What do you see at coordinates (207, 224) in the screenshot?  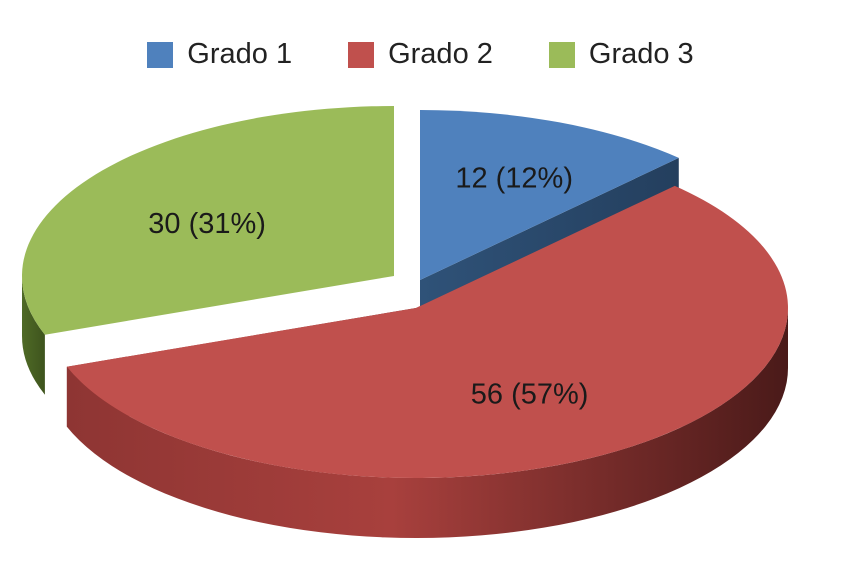 I see `data-label-grado-3: 30 (31%)` at bounding box center [207, 224].